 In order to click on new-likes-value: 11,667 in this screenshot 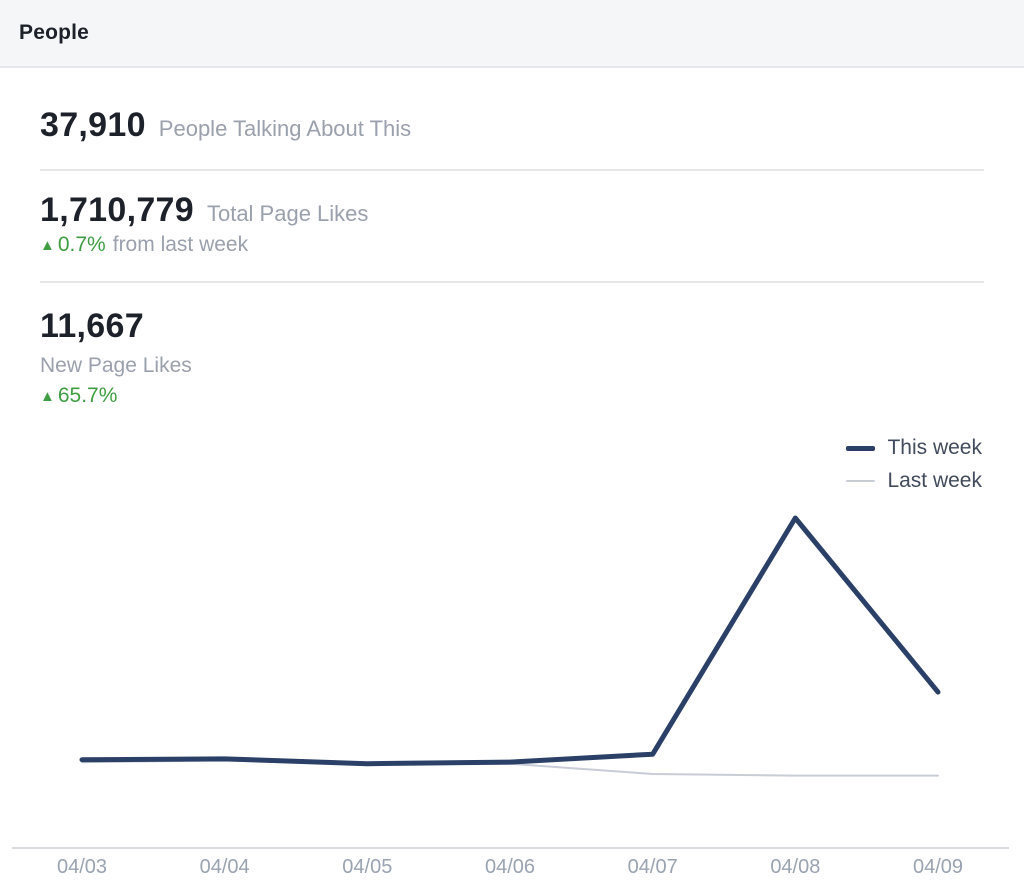, I will do `click(92, 326)`.